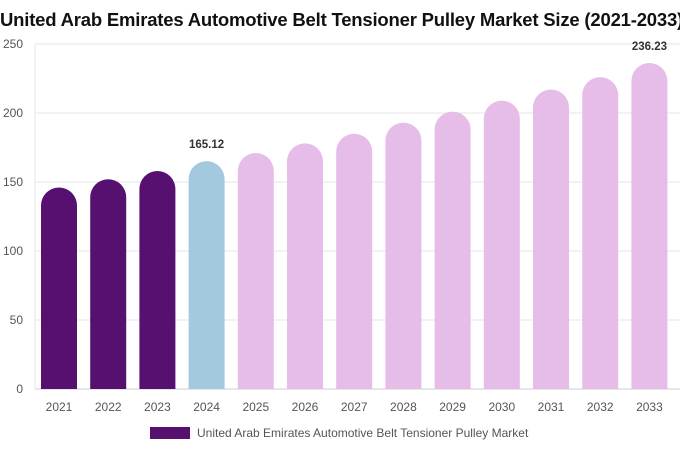  Describe the element at coordinates (452, 407) in the screenshot. I see `x-tick-label: 2029` at that location.